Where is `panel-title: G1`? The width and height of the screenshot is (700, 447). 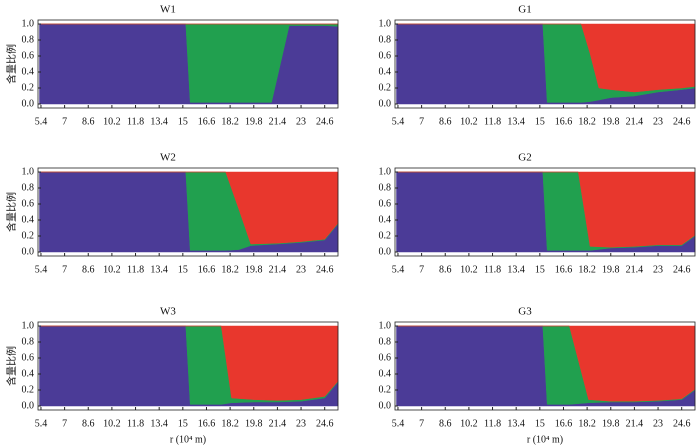 panel-title: G1 is located at coordinates (524, 10).